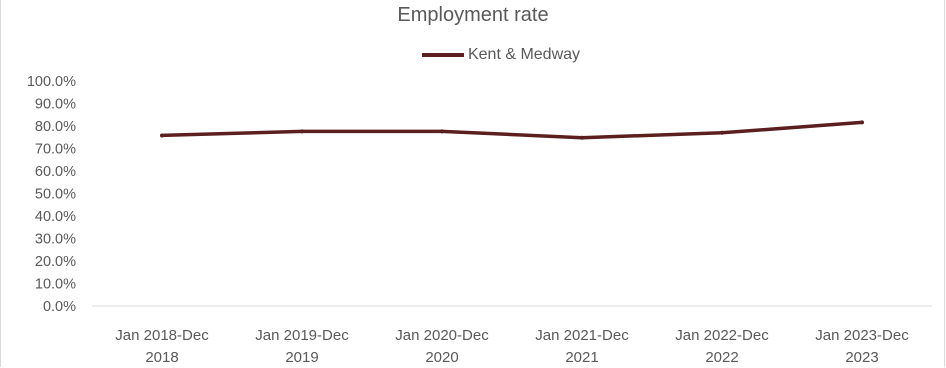  What do you see at coordinates (162, 346) in the screenshot?
I see `x-tick-label: Jan 2018-Dec 2018` at bounding box center [162, 346].